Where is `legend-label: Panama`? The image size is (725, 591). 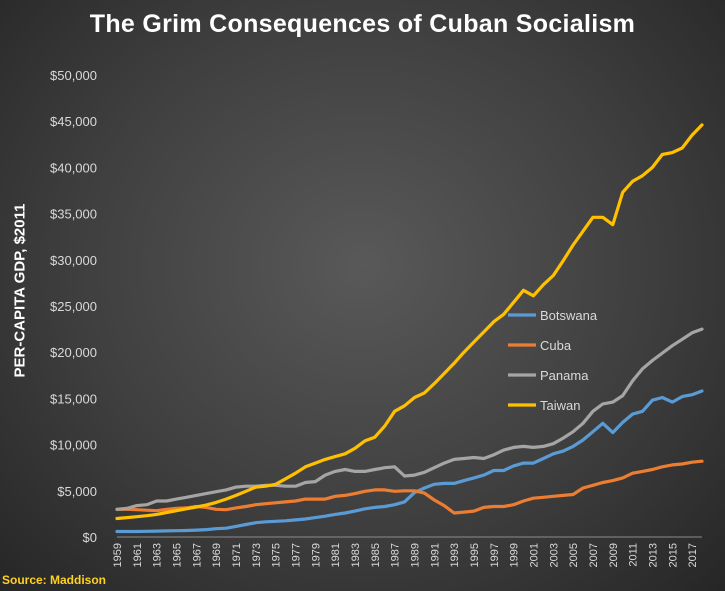
legend-label: Panama is located at coordinates (564, 375).